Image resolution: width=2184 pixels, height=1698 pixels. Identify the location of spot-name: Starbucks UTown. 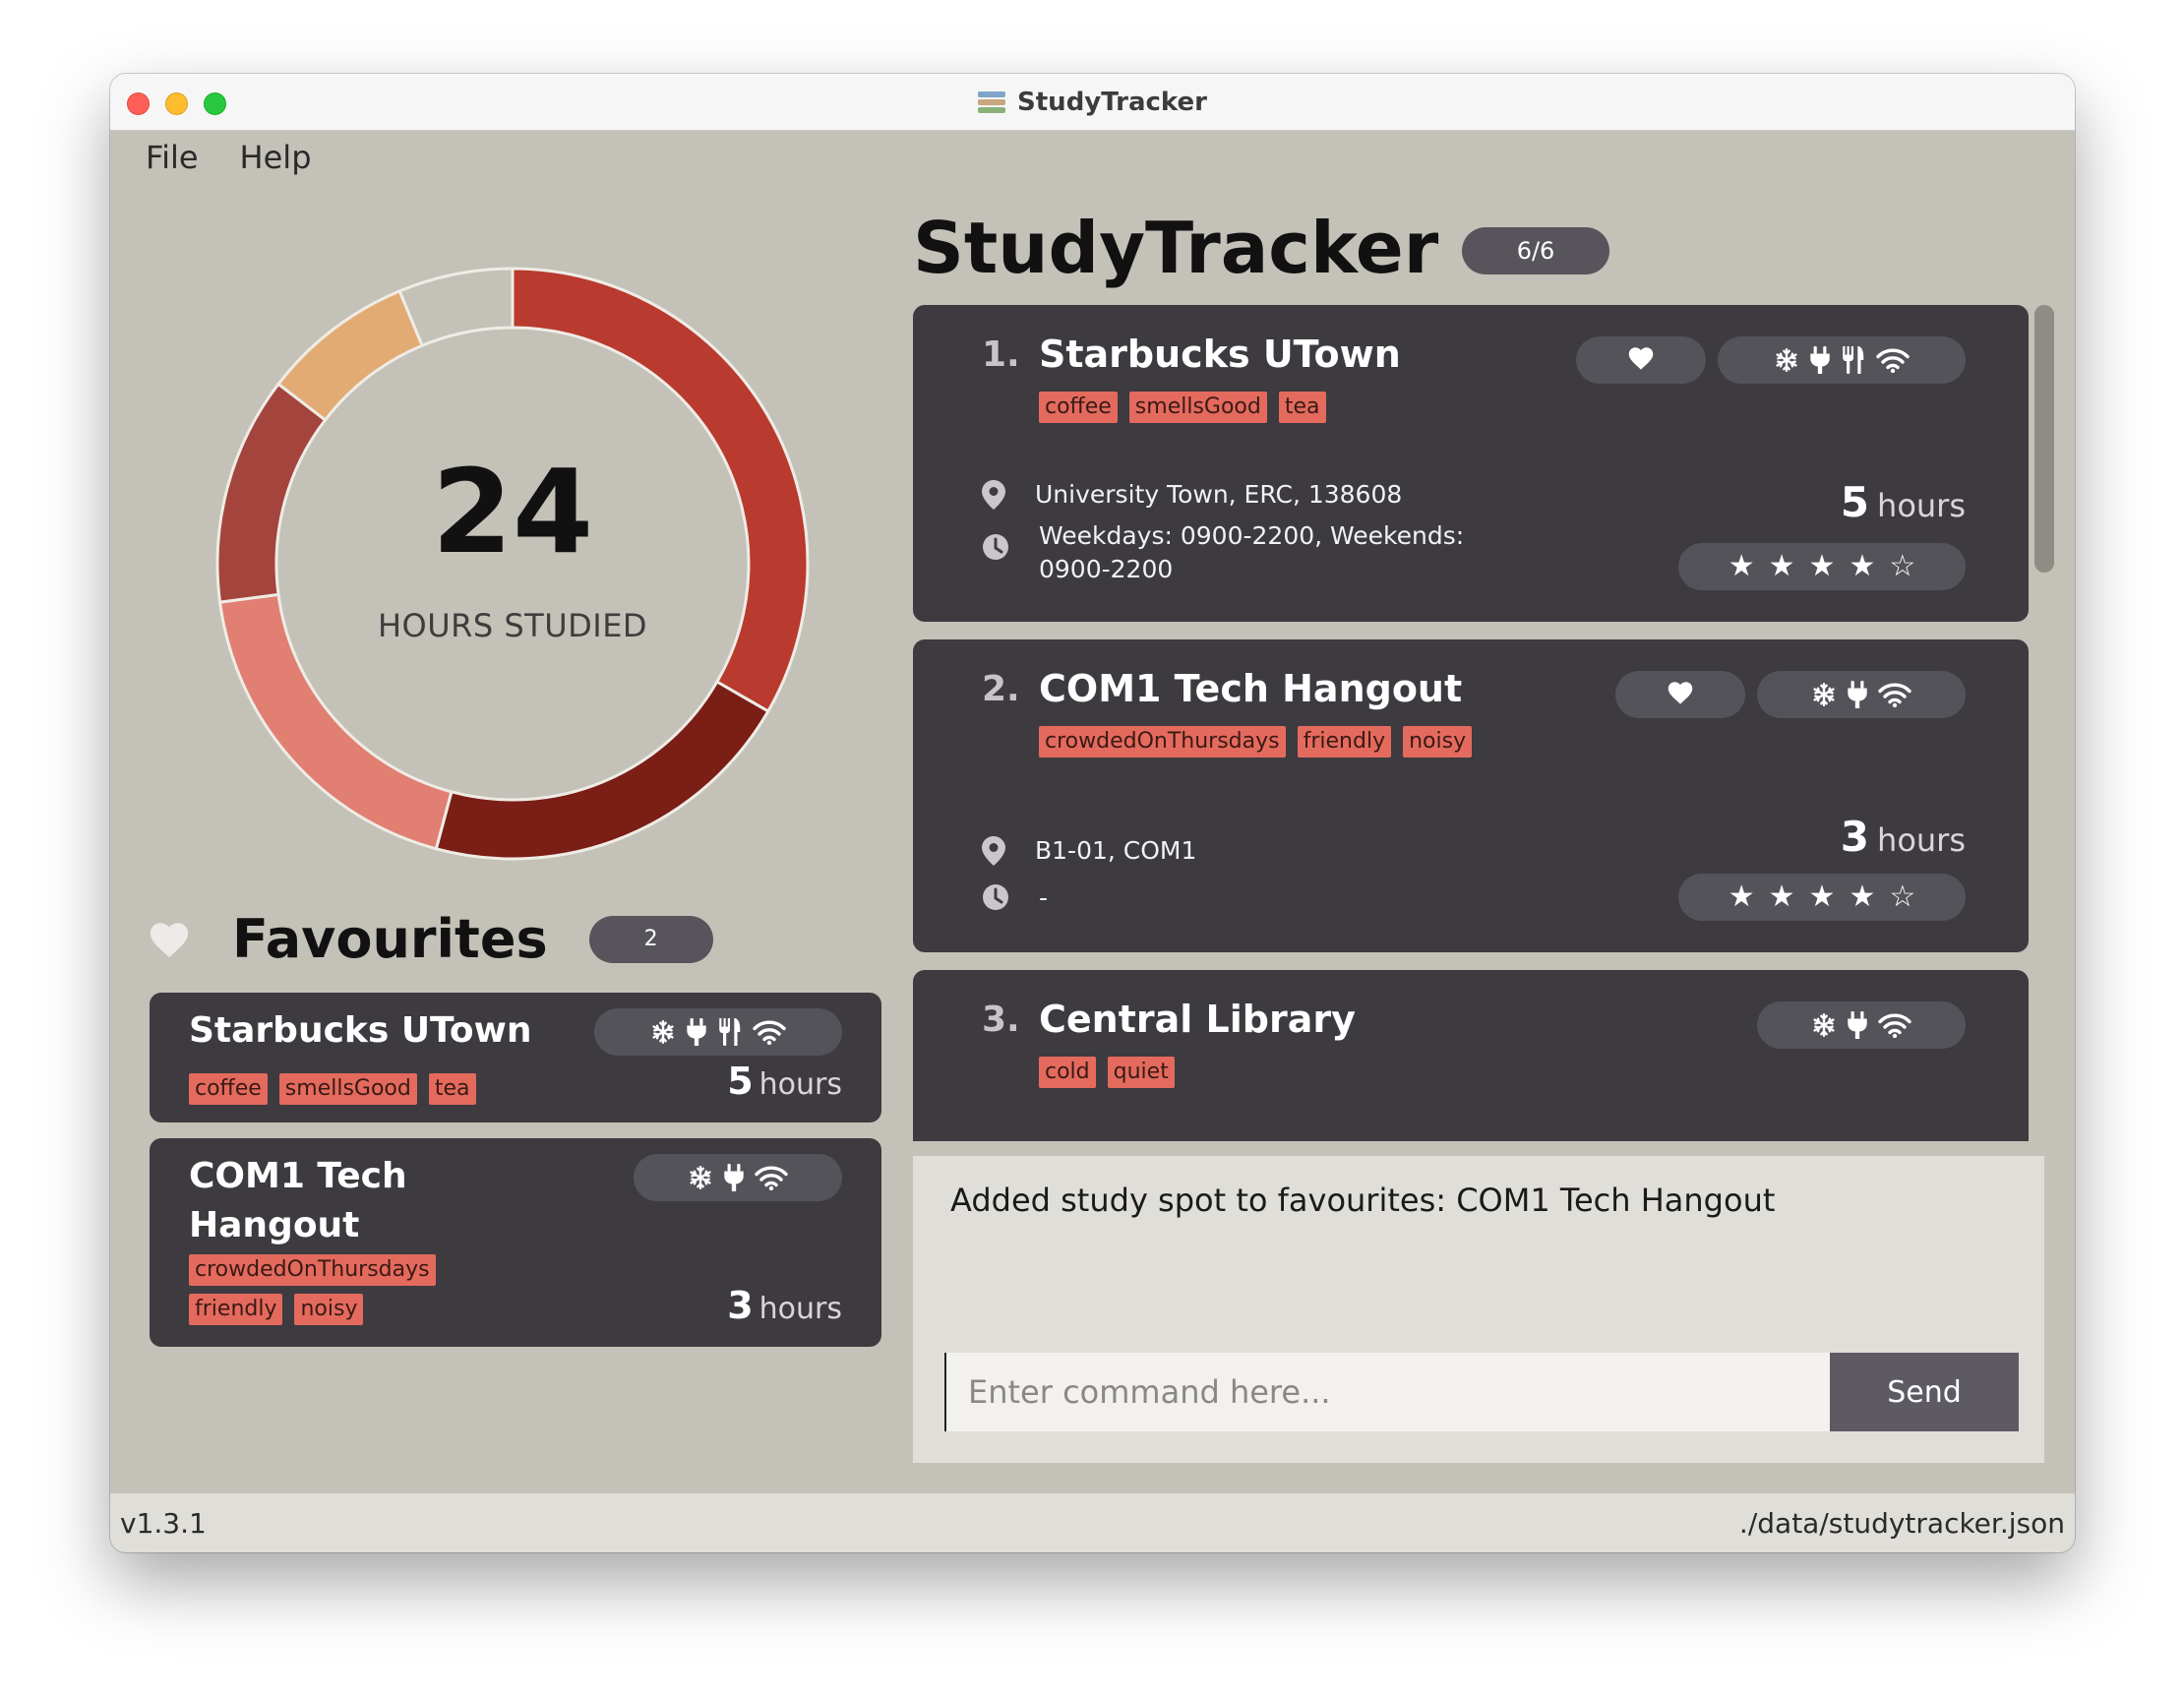
(1220, 354).